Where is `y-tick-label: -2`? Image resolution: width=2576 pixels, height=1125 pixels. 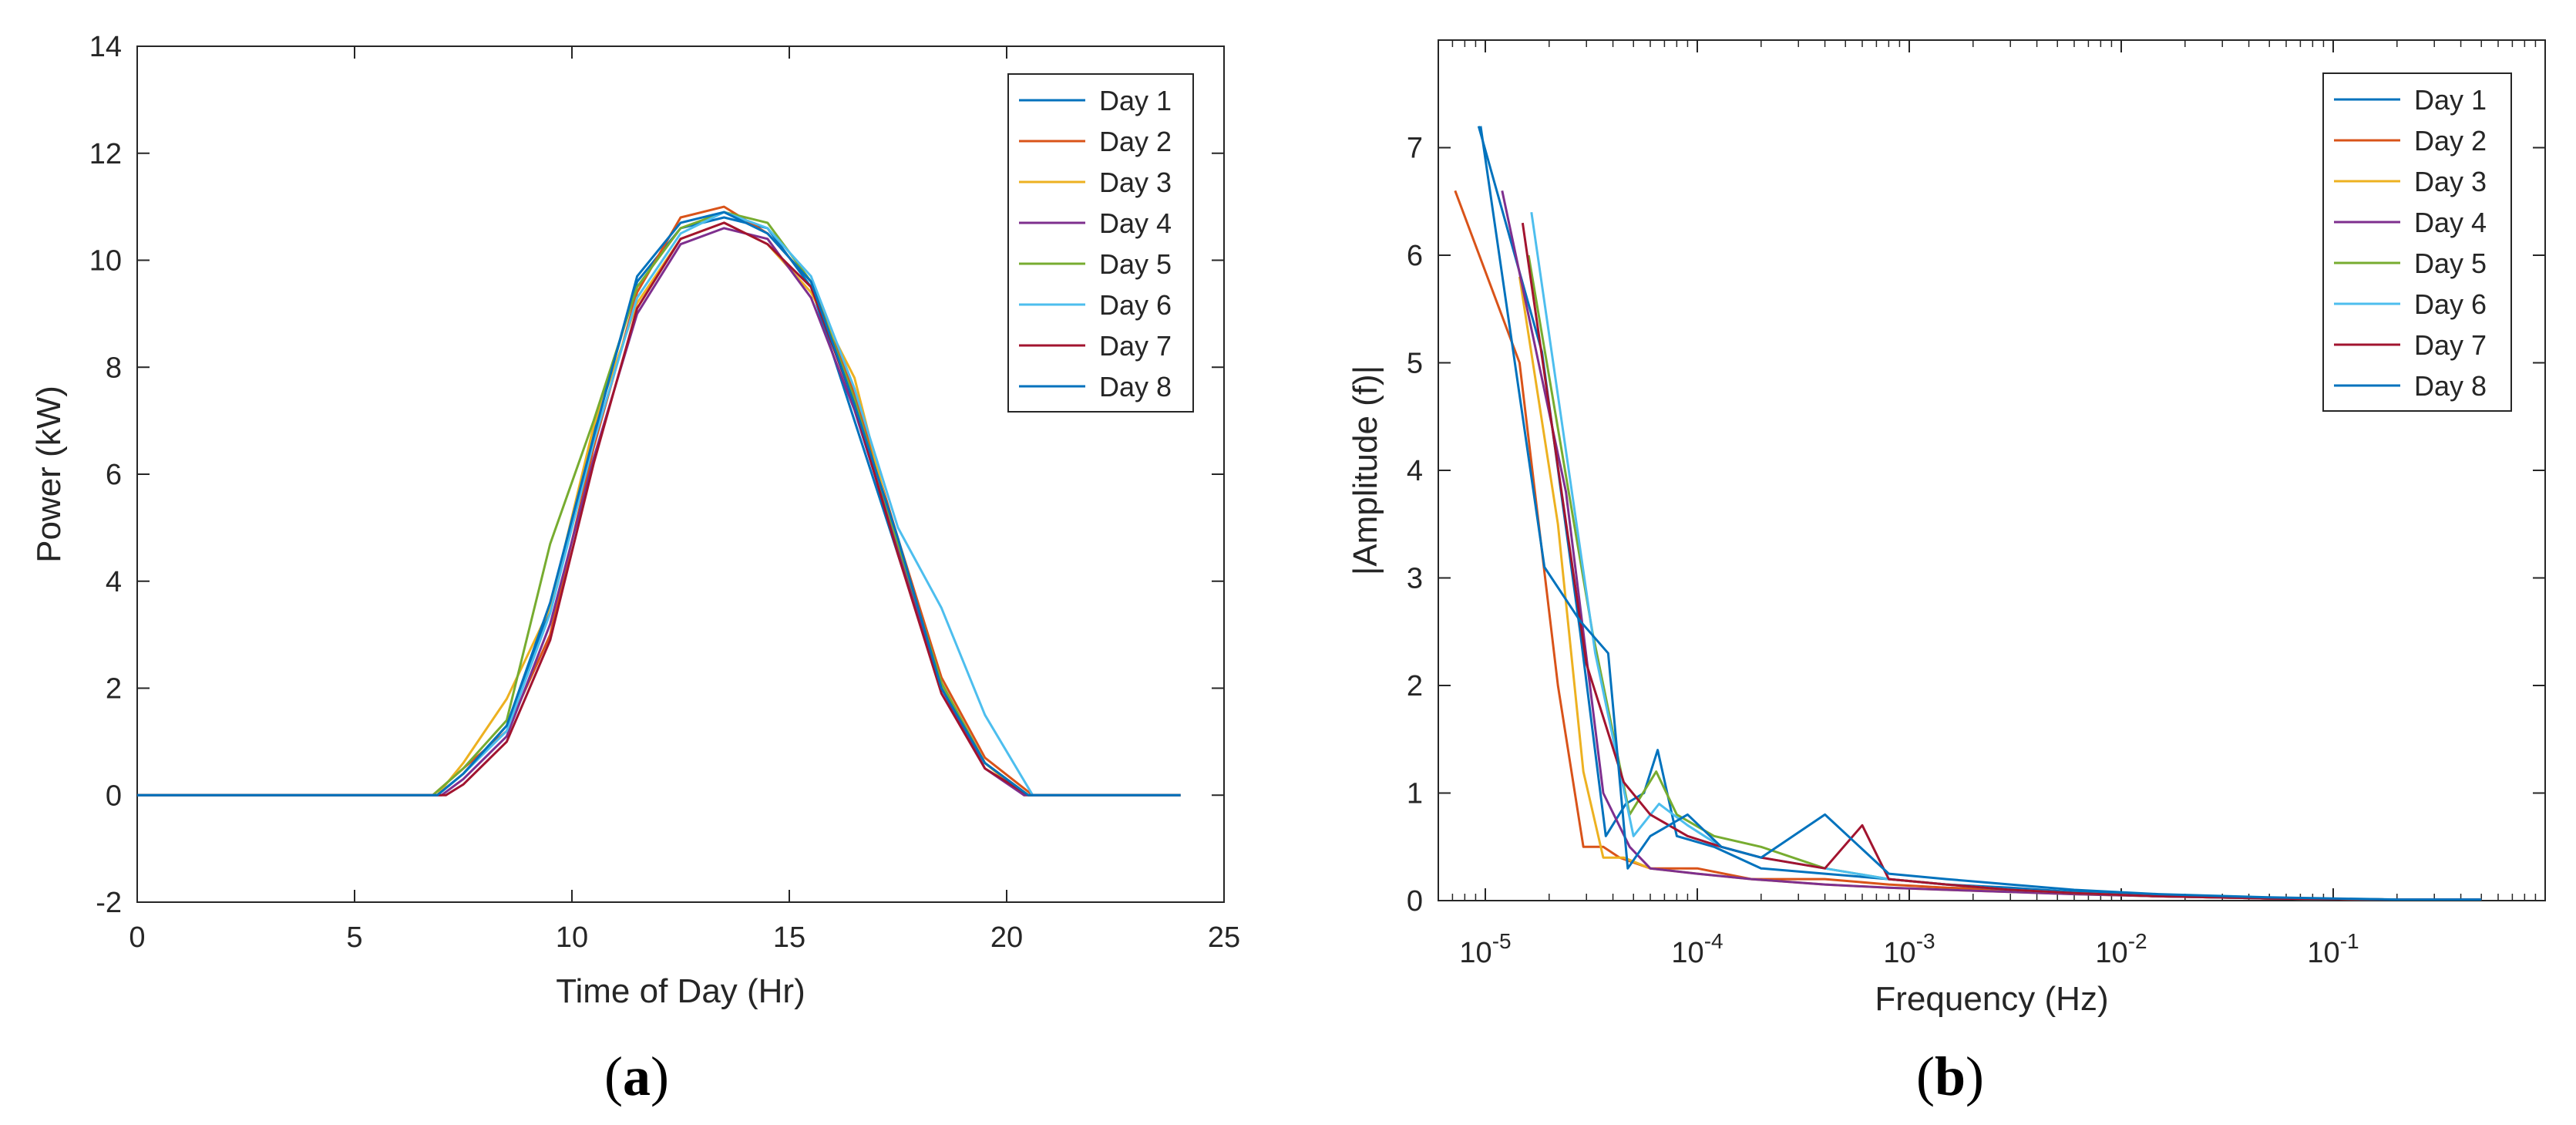 y-tick-label: -2 is located at coordinates (109, 903).